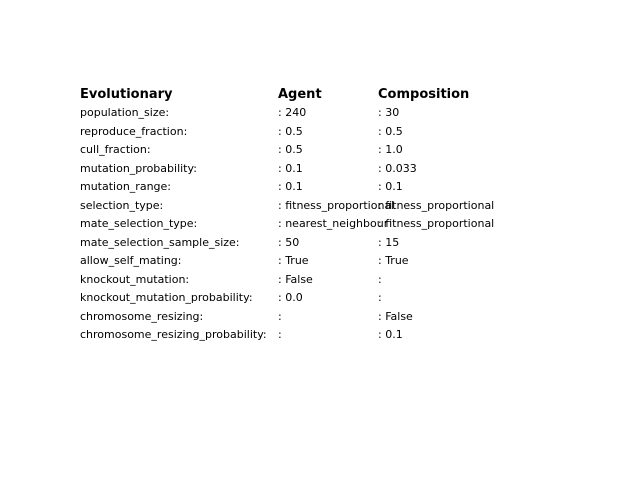  I want to click on parameter-name: mate_selection_type:, so click(139, 223).